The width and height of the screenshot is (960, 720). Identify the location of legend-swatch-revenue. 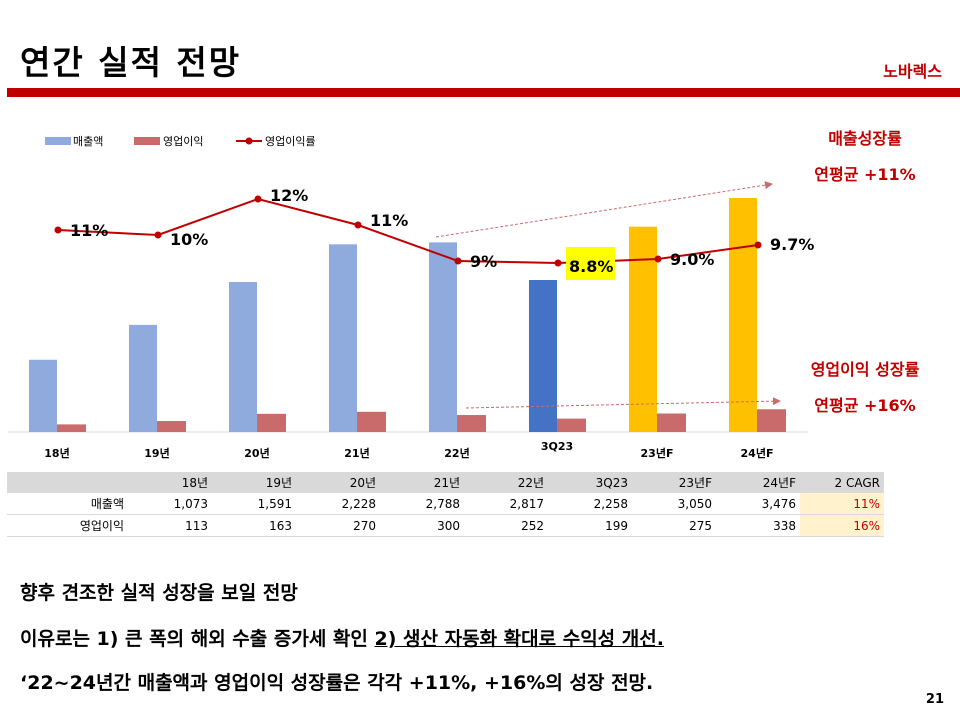
(58, 141).